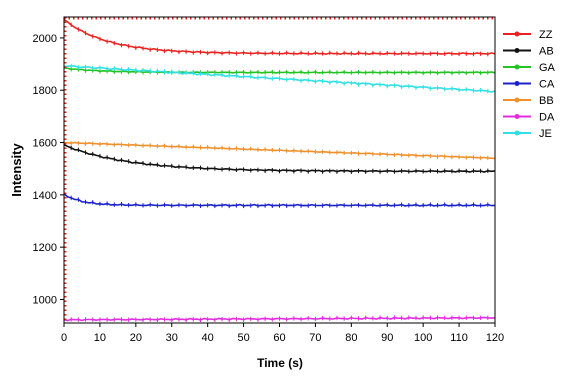 The image size is (576, 377). I want to click on y-tick-label: 2000, so click(45, 39).